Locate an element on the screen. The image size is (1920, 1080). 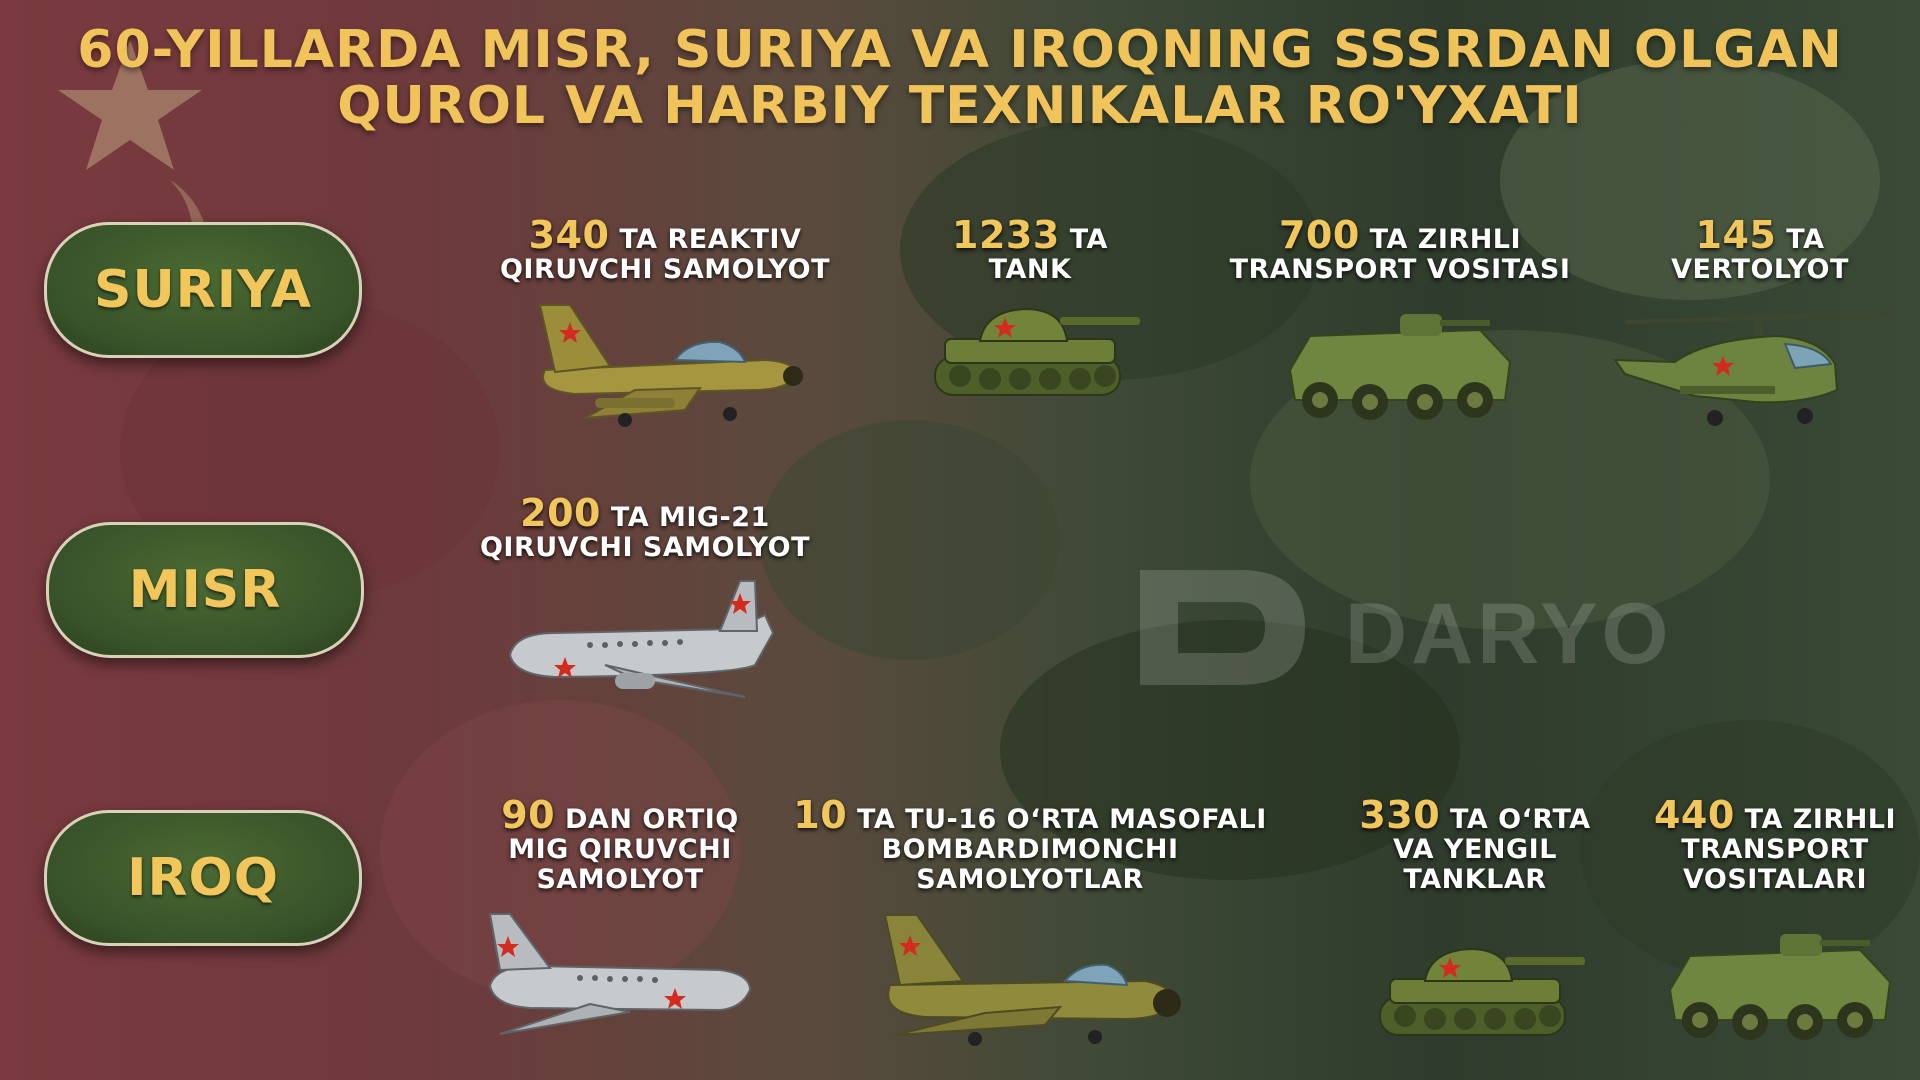
country-label-iroq: IROQ is located at coordinates (203, 878).